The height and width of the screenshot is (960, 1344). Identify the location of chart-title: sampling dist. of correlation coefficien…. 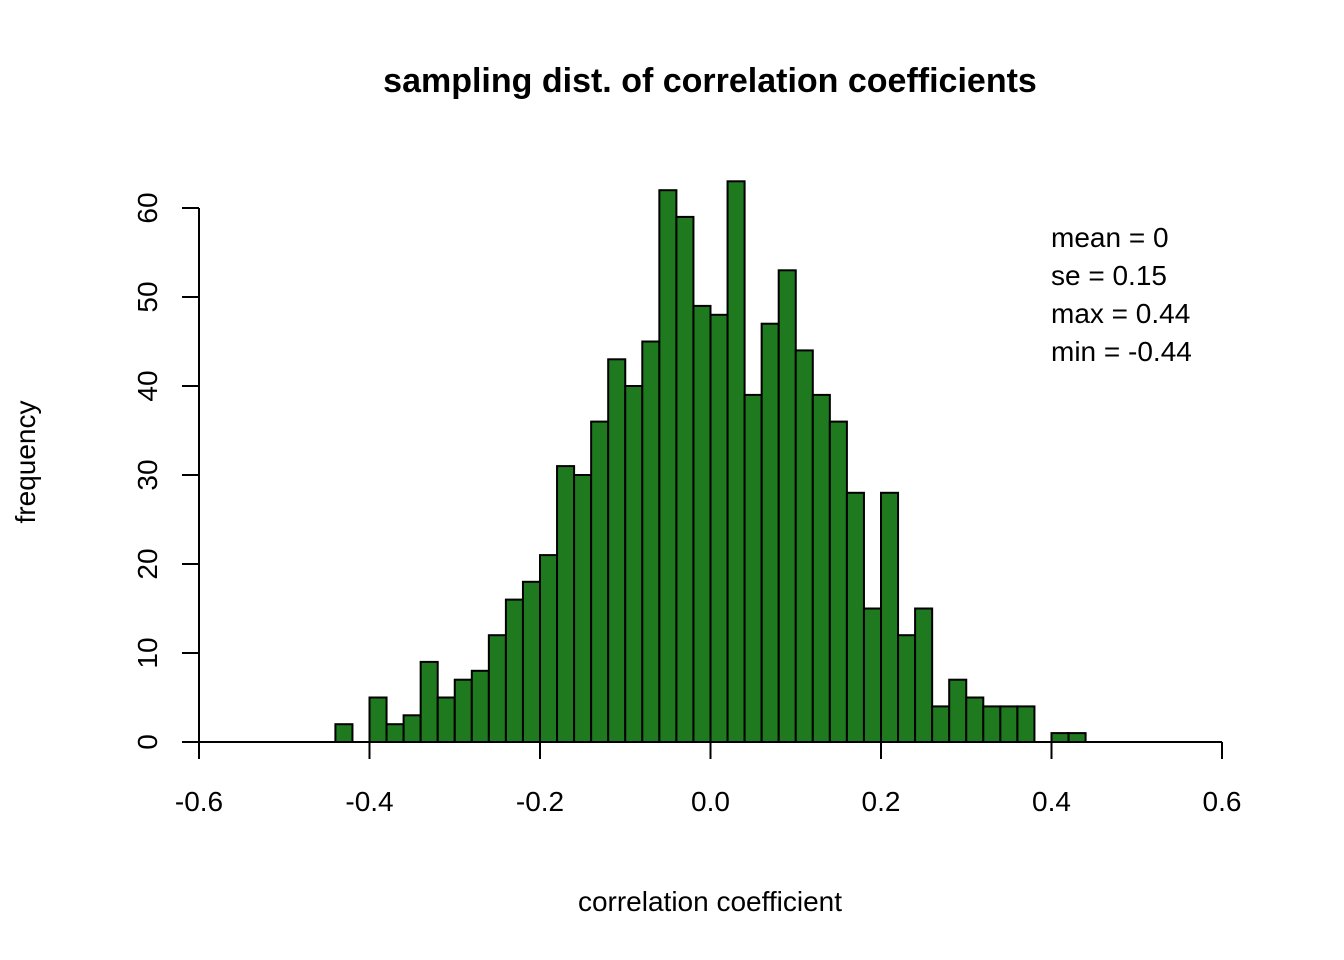
(710, 81).